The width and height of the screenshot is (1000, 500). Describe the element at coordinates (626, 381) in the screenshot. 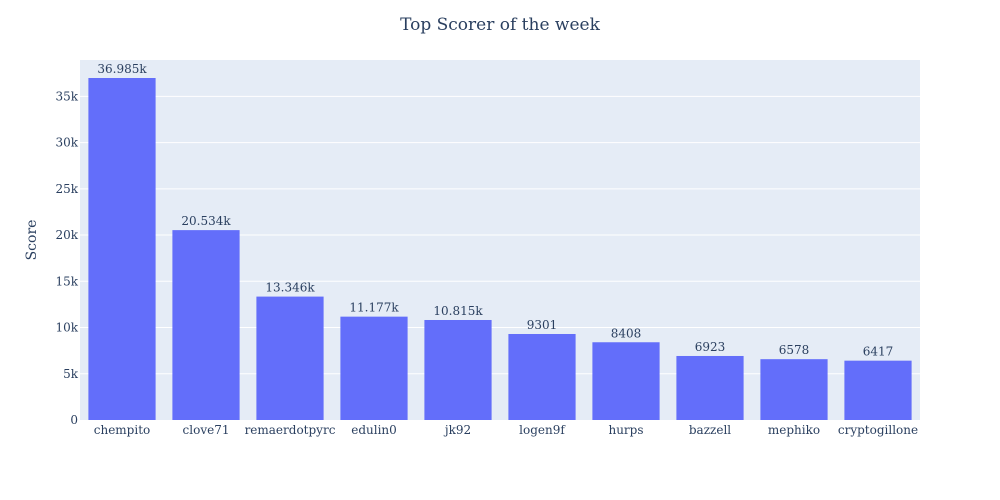

I see `bar-hurps` at that location.